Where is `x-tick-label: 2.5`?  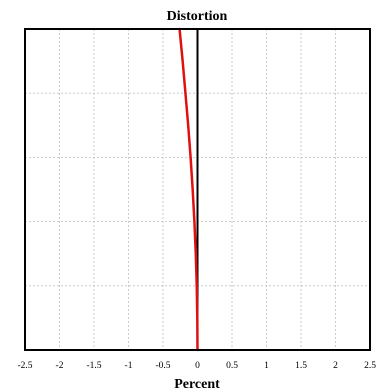 x-tick-label: 2.5 is located at coordinates (370, 366).